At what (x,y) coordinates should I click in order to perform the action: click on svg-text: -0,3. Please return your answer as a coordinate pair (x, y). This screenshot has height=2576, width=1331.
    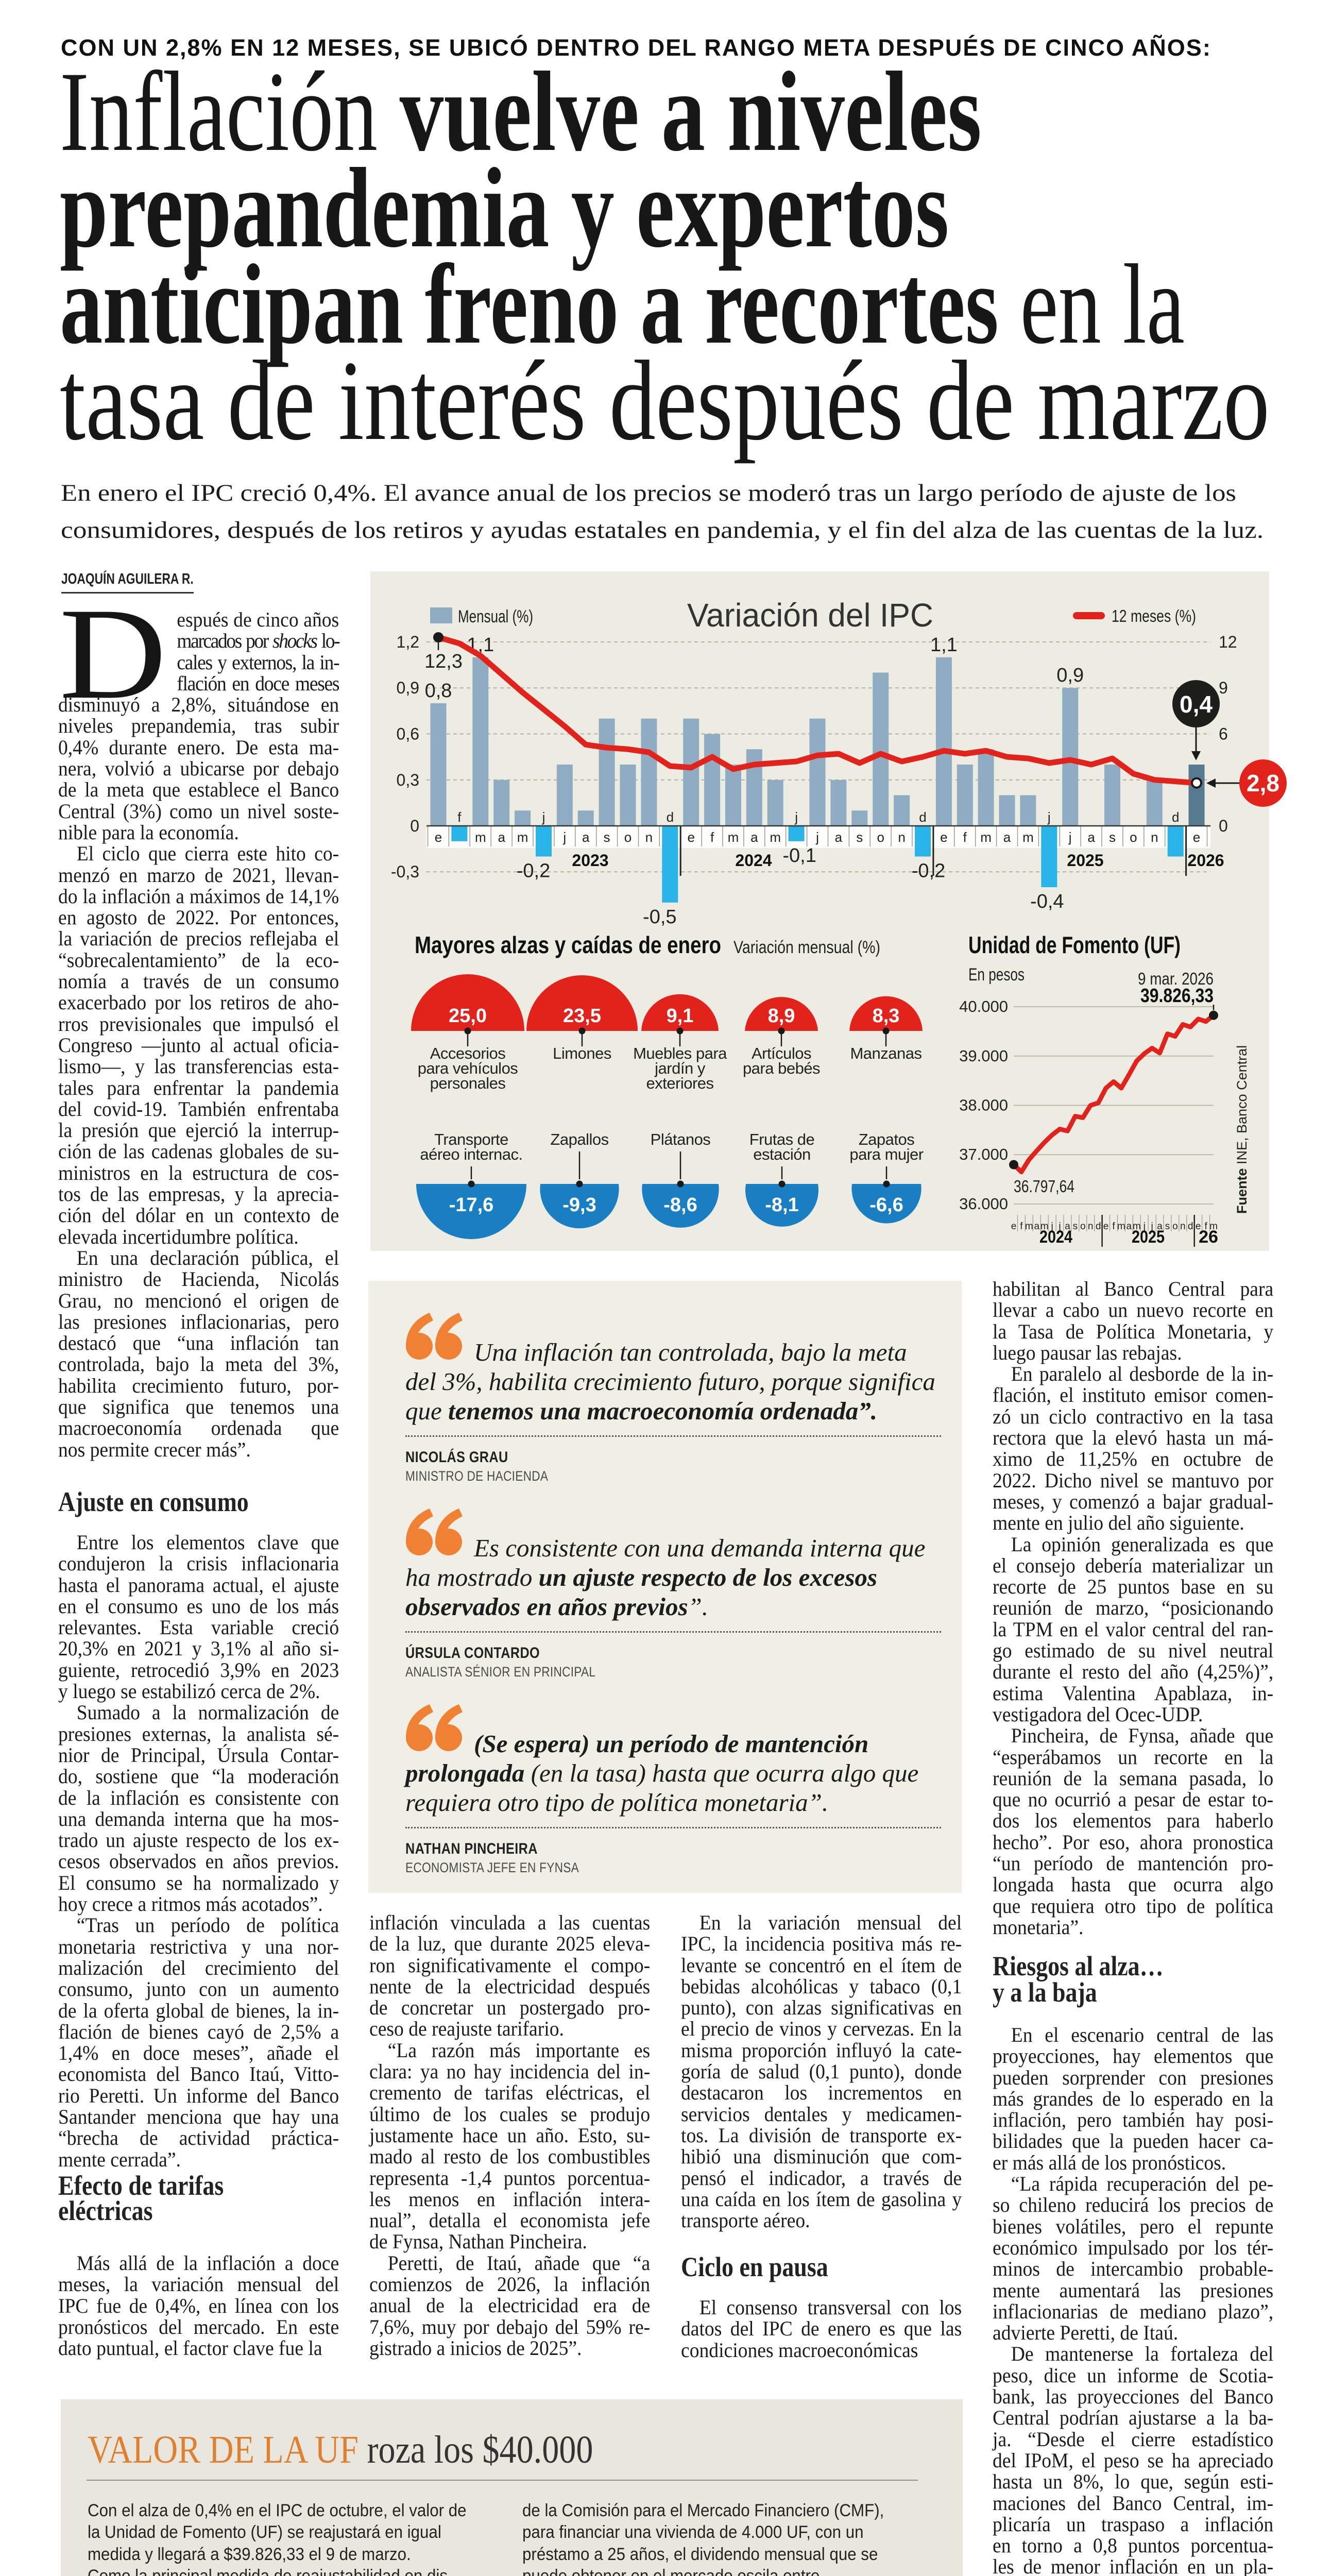
    Looking at the image, I should click on (405, 871).